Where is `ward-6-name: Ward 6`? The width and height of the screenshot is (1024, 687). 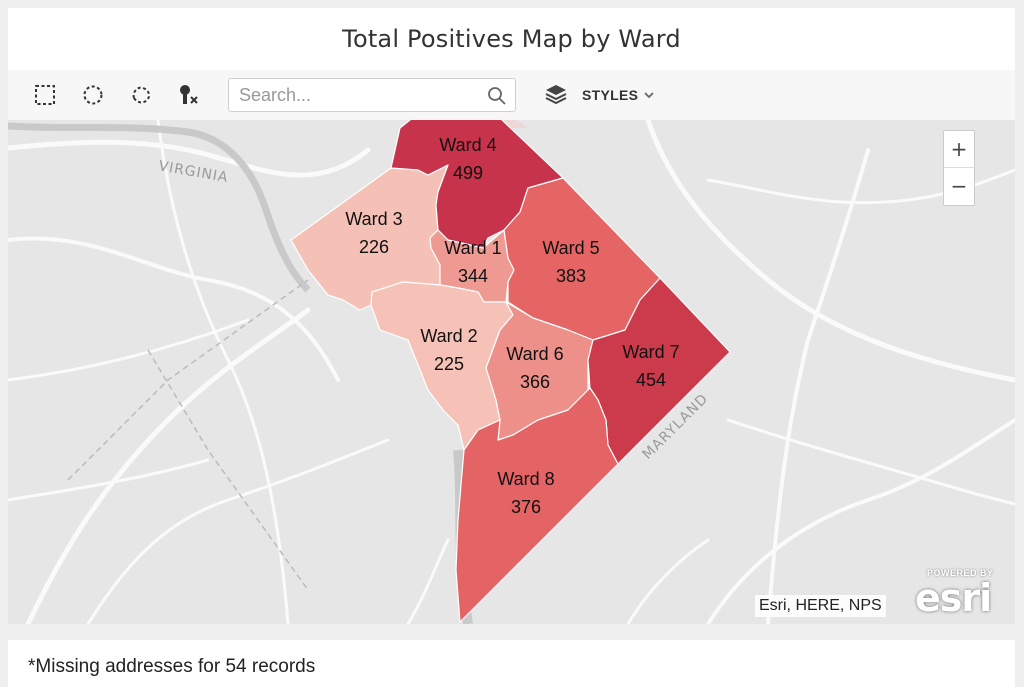 ward-6-name: Ward 6 is located at coordinates (534, 354).